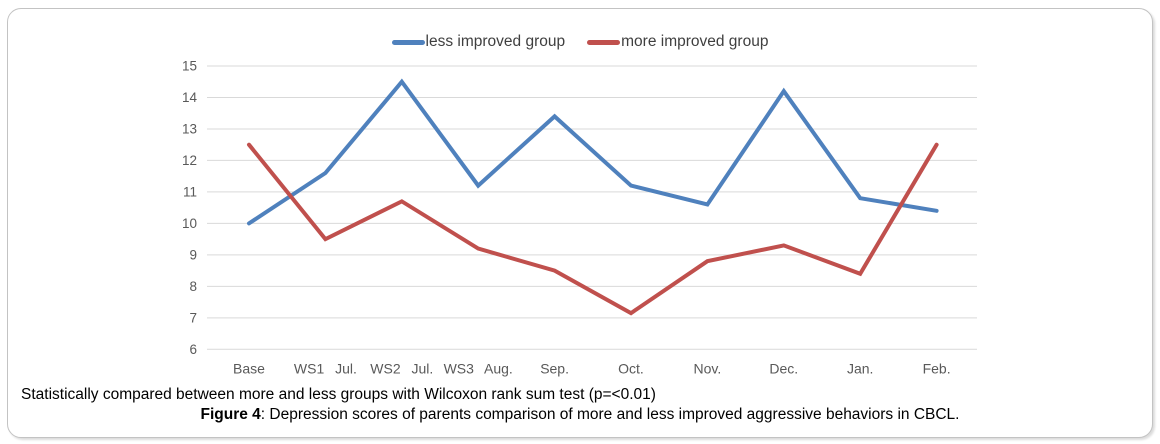 The height and width of the screenshot is (444, 1160). Describe the element at coordinates (193, 349) in the screenshot. I see `y-tick-label: 6` at that location.